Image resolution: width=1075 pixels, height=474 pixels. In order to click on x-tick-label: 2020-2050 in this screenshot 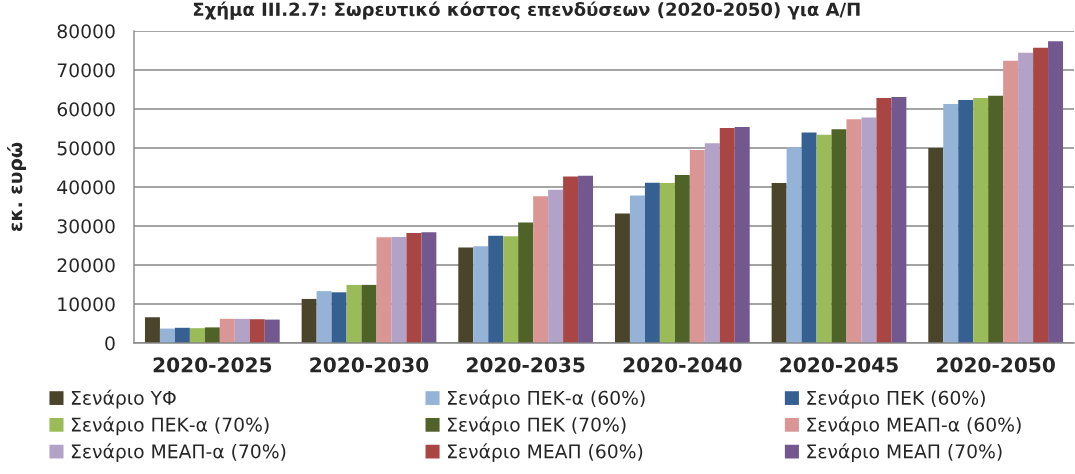, I will do `click(996, 365)`.